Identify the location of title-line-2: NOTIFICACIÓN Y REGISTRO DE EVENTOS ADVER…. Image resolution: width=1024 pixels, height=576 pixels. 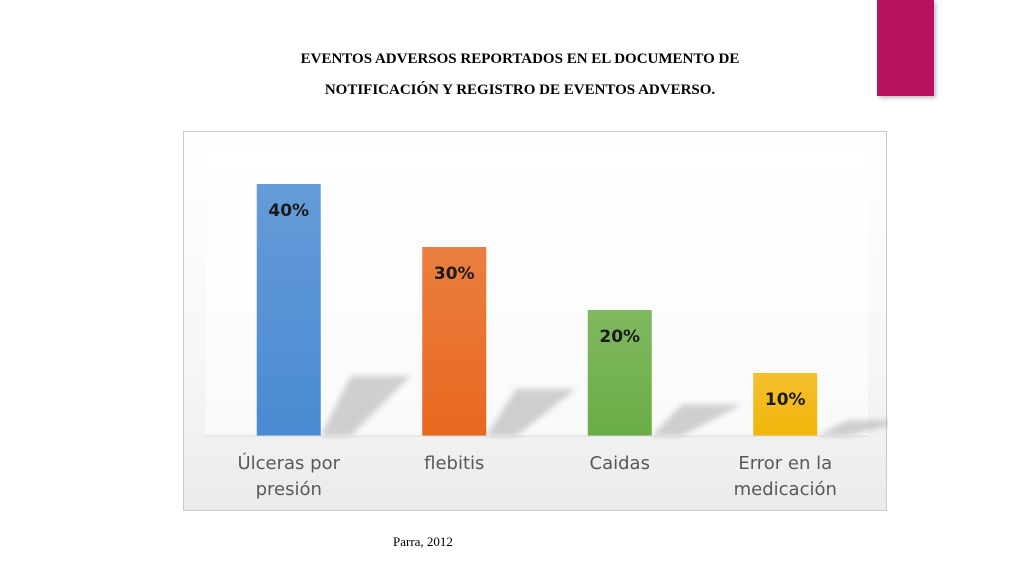
(520, 90).